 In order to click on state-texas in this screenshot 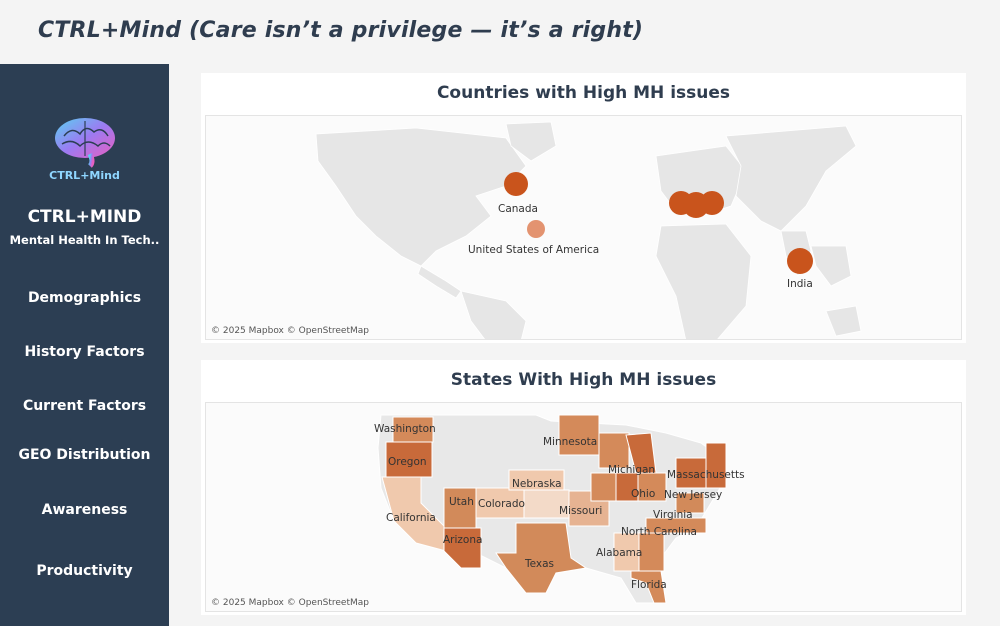, I will do `click(541, 558)`.